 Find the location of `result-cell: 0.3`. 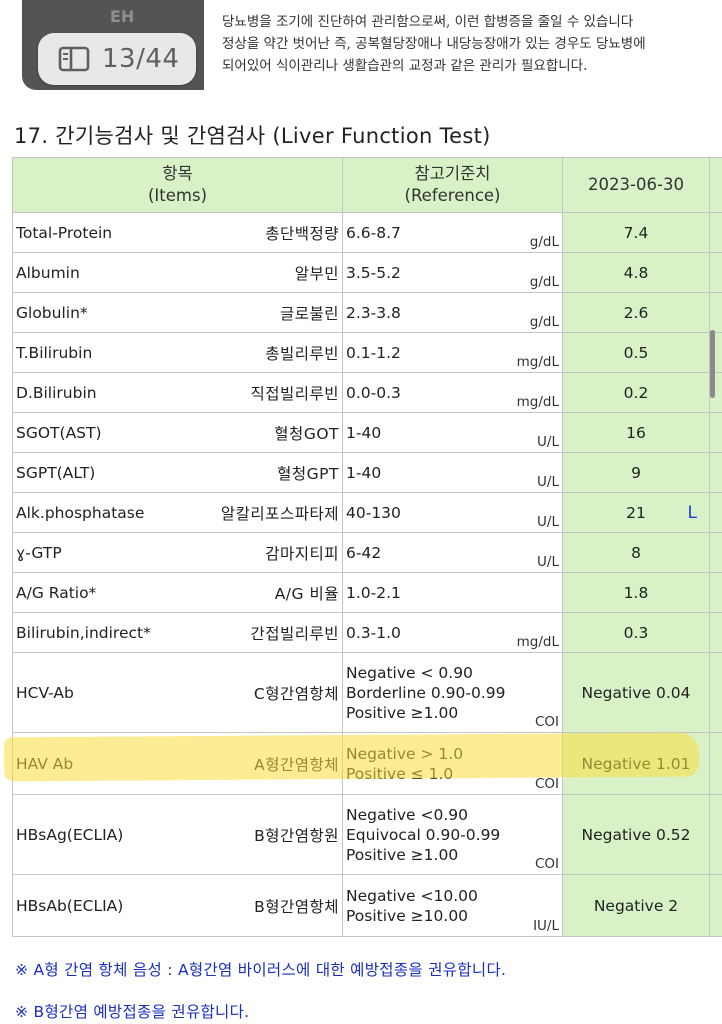

result-cell: 0.3 is located at coordinates (636, 632).